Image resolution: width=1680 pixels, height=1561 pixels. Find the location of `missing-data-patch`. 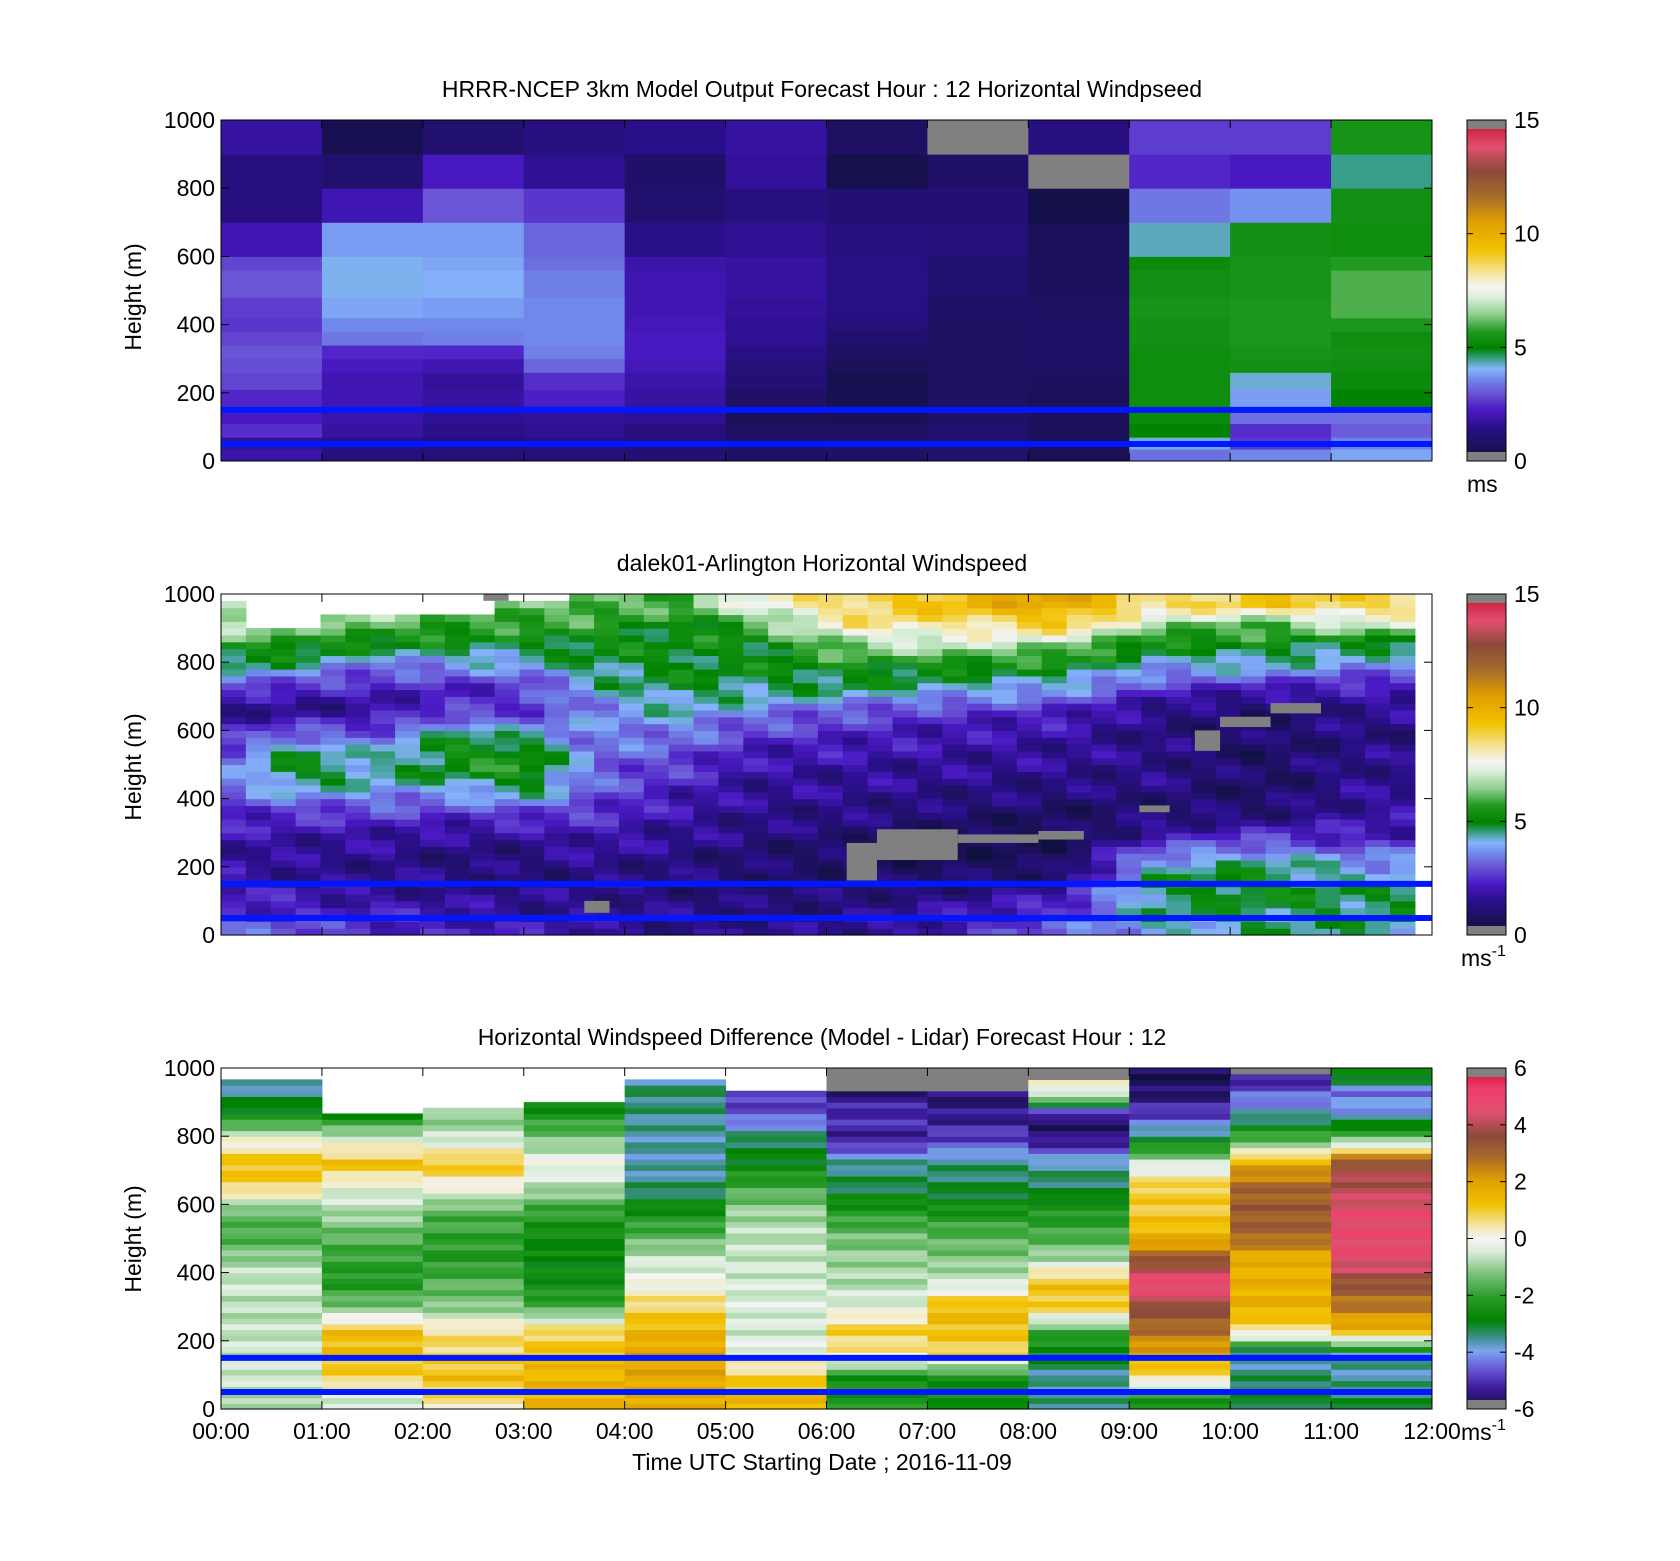

missing-data-patch is located at coordinates (496, 597).